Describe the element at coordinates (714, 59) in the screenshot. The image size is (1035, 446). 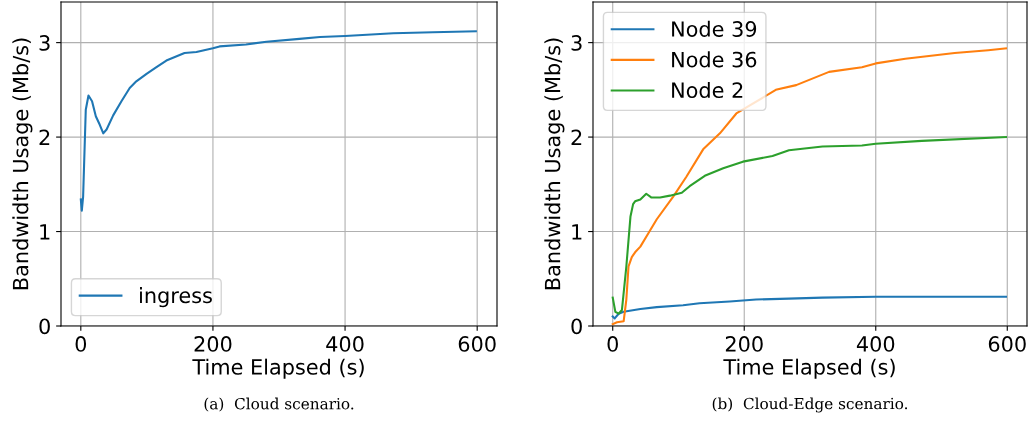
I see `legend-label: Node 36` at that location.